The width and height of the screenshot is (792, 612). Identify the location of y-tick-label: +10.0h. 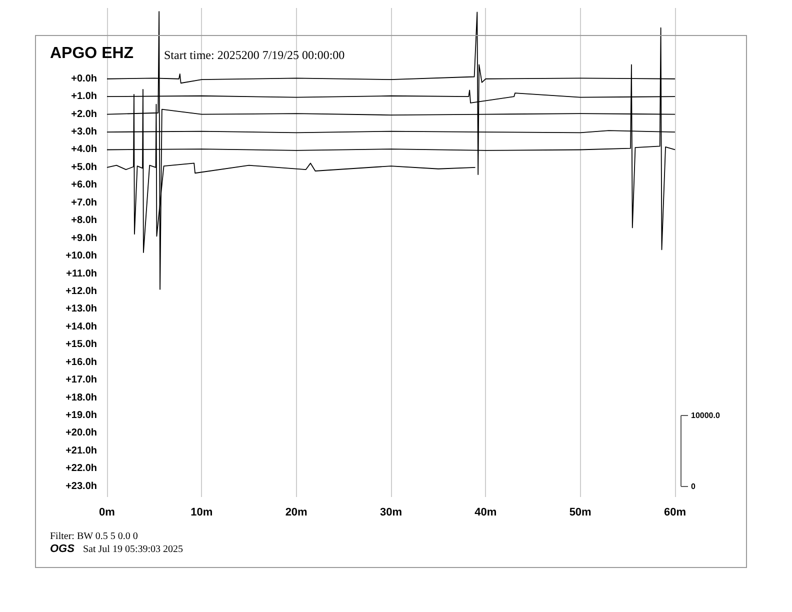
(81, 256).